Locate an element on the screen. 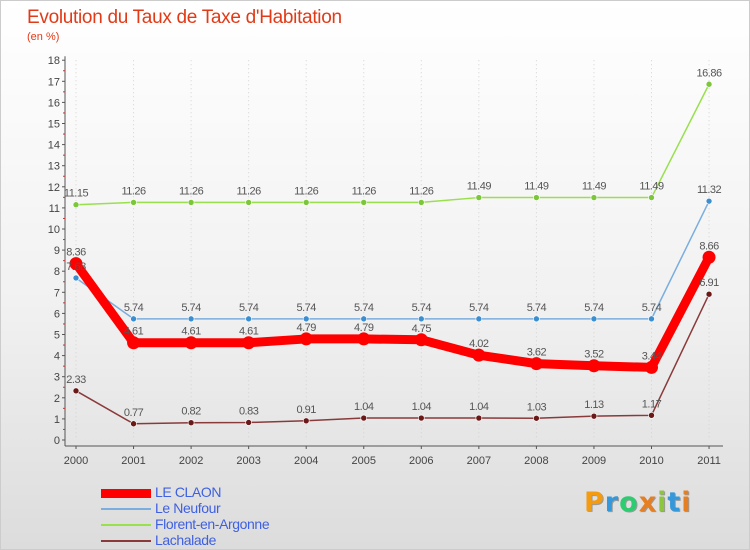 This screenshot has width=750, height=550. legend-swatch-le-claon is located at coordinates (126, 493).